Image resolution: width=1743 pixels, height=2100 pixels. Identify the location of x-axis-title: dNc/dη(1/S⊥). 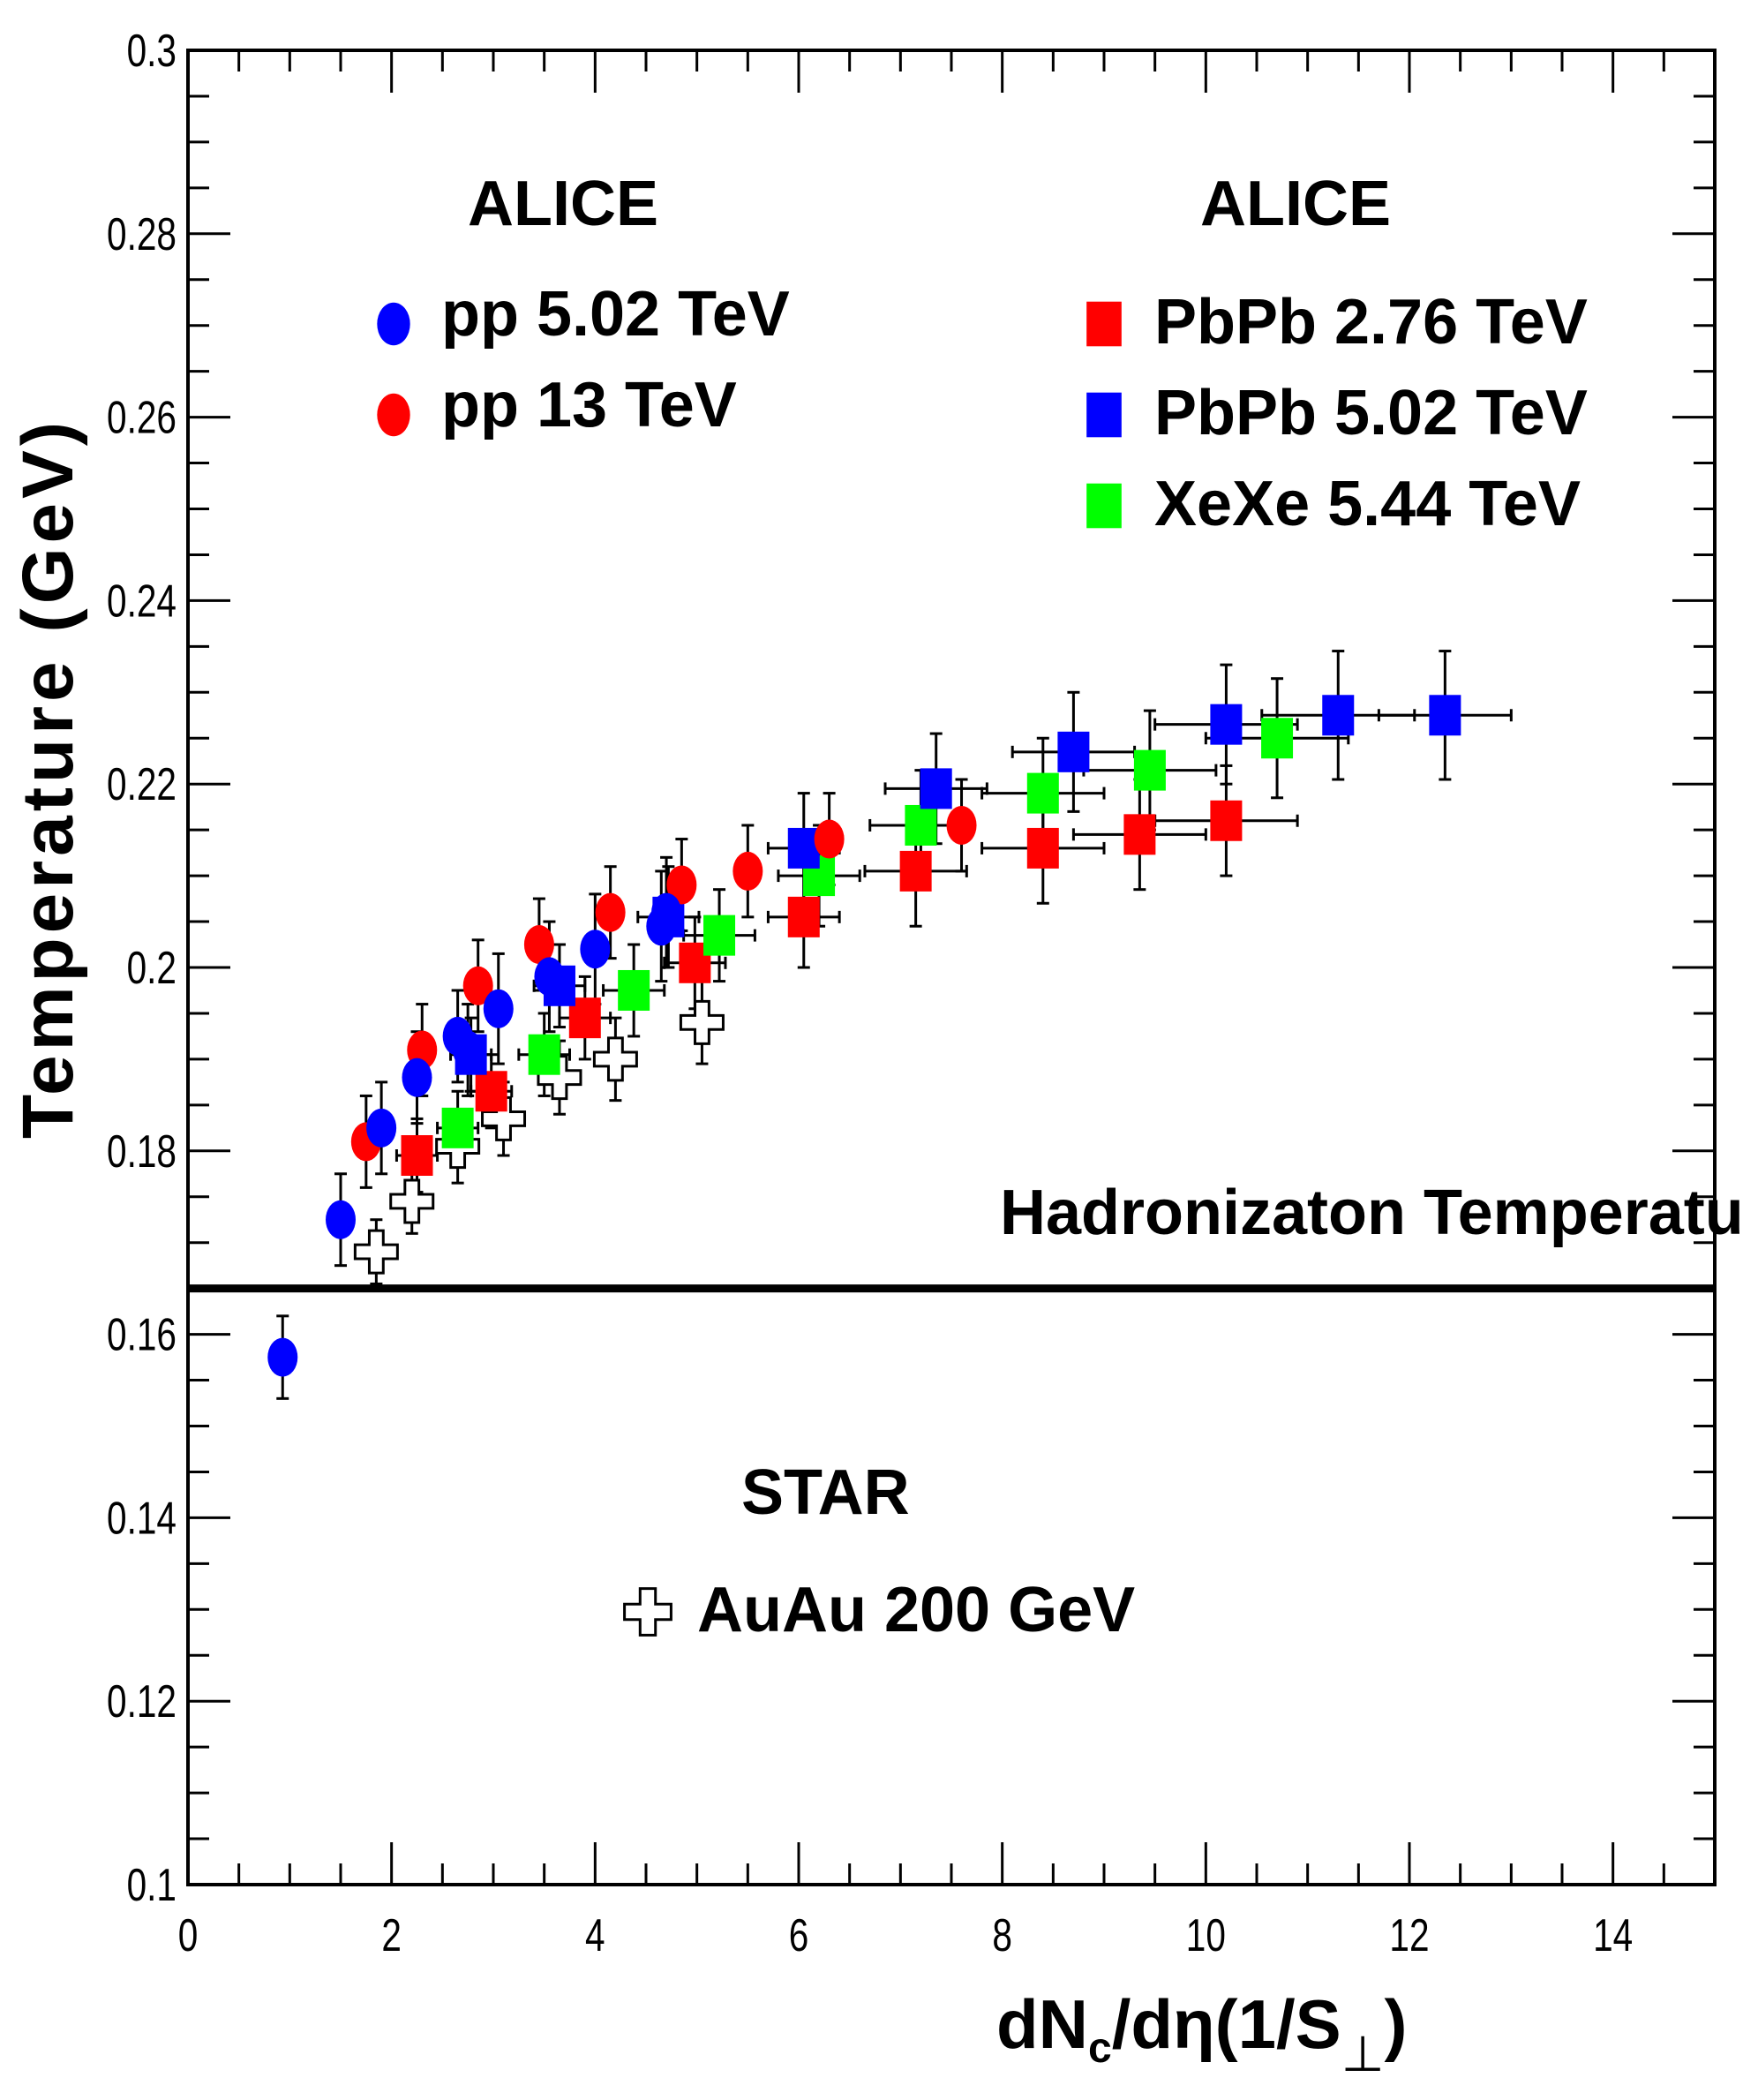
(1201, 2033).